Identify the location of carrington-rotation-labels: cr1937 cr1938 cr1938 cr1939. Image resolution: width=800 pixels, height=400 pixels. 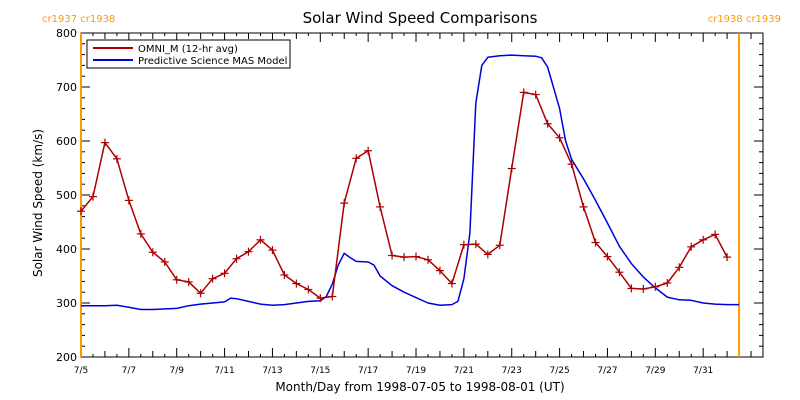
(411, 19).